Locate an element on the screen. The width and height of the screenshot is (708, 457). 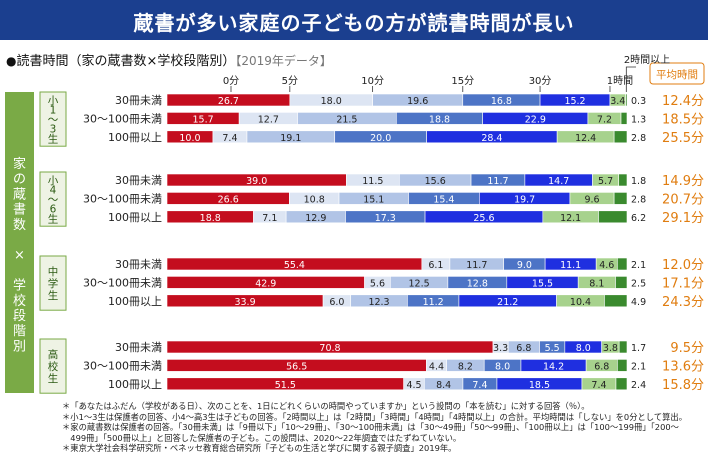
bar-value-label: 39.0 is located at coordinates (256, 181).